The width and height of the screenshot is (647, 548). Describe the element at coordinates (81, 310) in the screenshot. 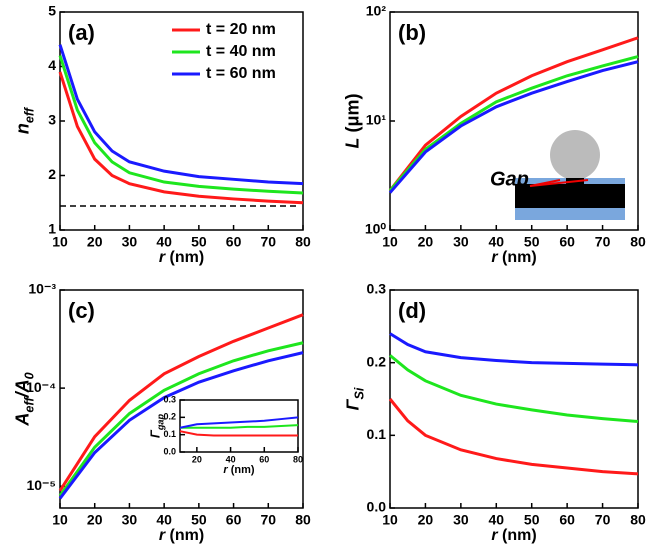

I see `panel-label: (c)` at that location.